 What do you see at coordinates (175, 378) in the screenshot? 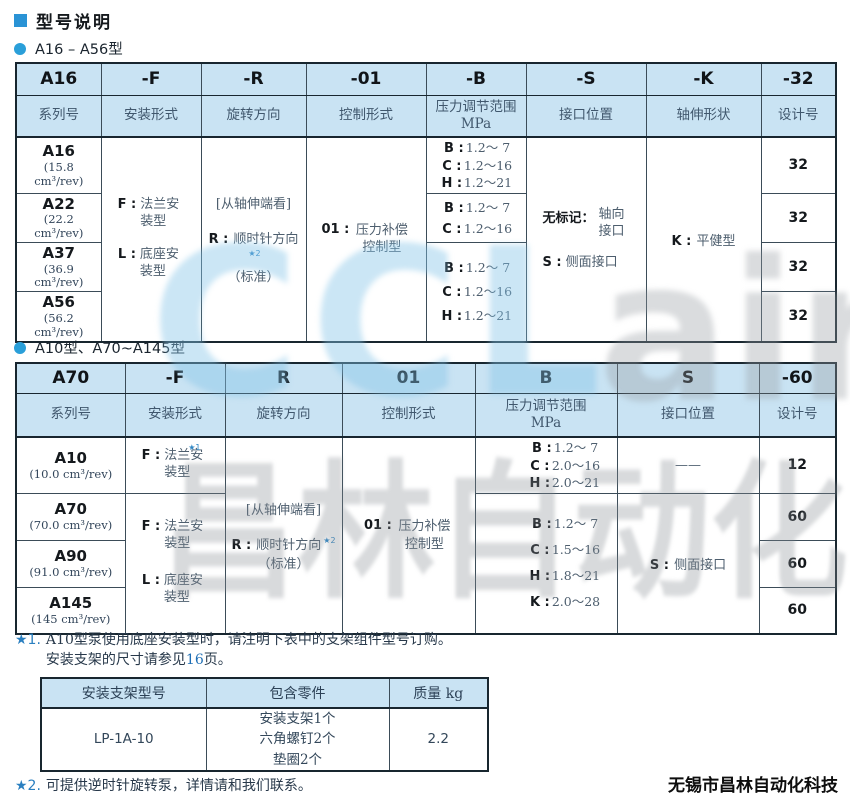
I see `t2-code-mounting: -F` at bounding box center [175, 378].